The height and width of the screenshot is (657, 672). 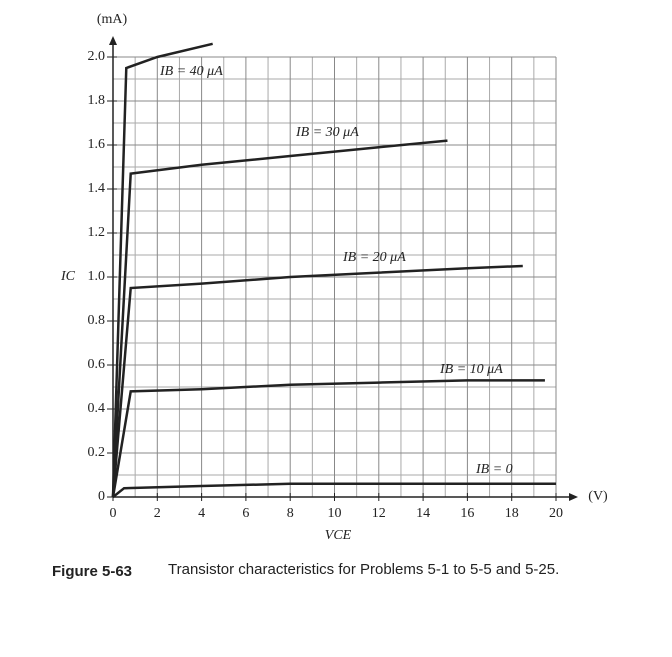 What do you see at coordinates (512, 513) in the screenshot?
I see `x-tick-label: 18` at bounding box center [512, 513].